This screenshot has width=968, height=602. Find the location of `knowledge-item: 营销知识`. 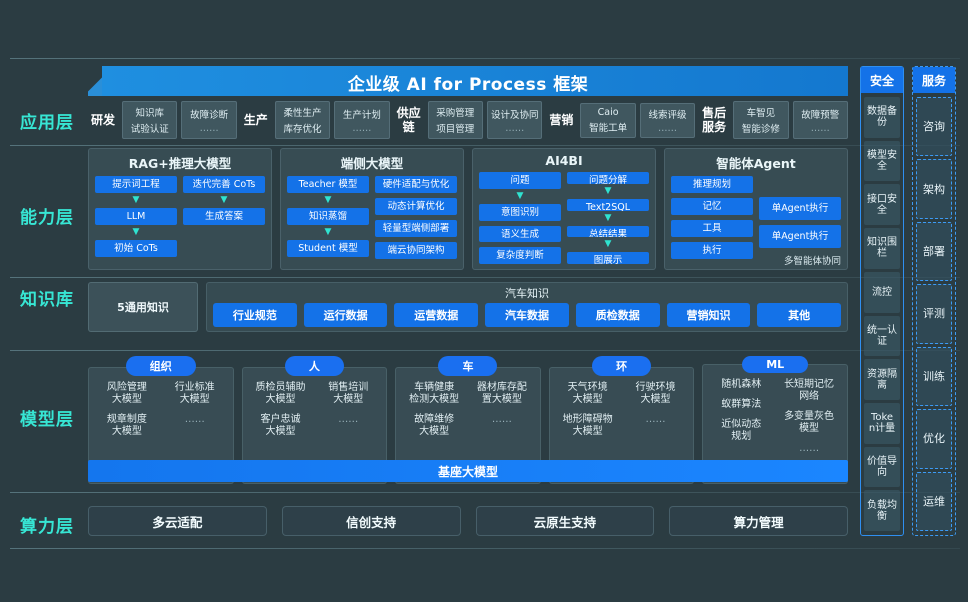

knowledge-item: 营销知识 is located at coordinates (708, 315).